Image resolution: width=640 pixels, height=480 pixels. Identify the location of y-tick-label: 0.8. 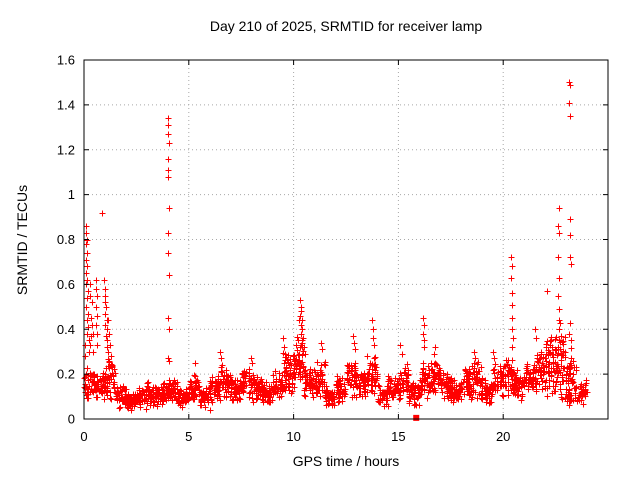
(66, 239).